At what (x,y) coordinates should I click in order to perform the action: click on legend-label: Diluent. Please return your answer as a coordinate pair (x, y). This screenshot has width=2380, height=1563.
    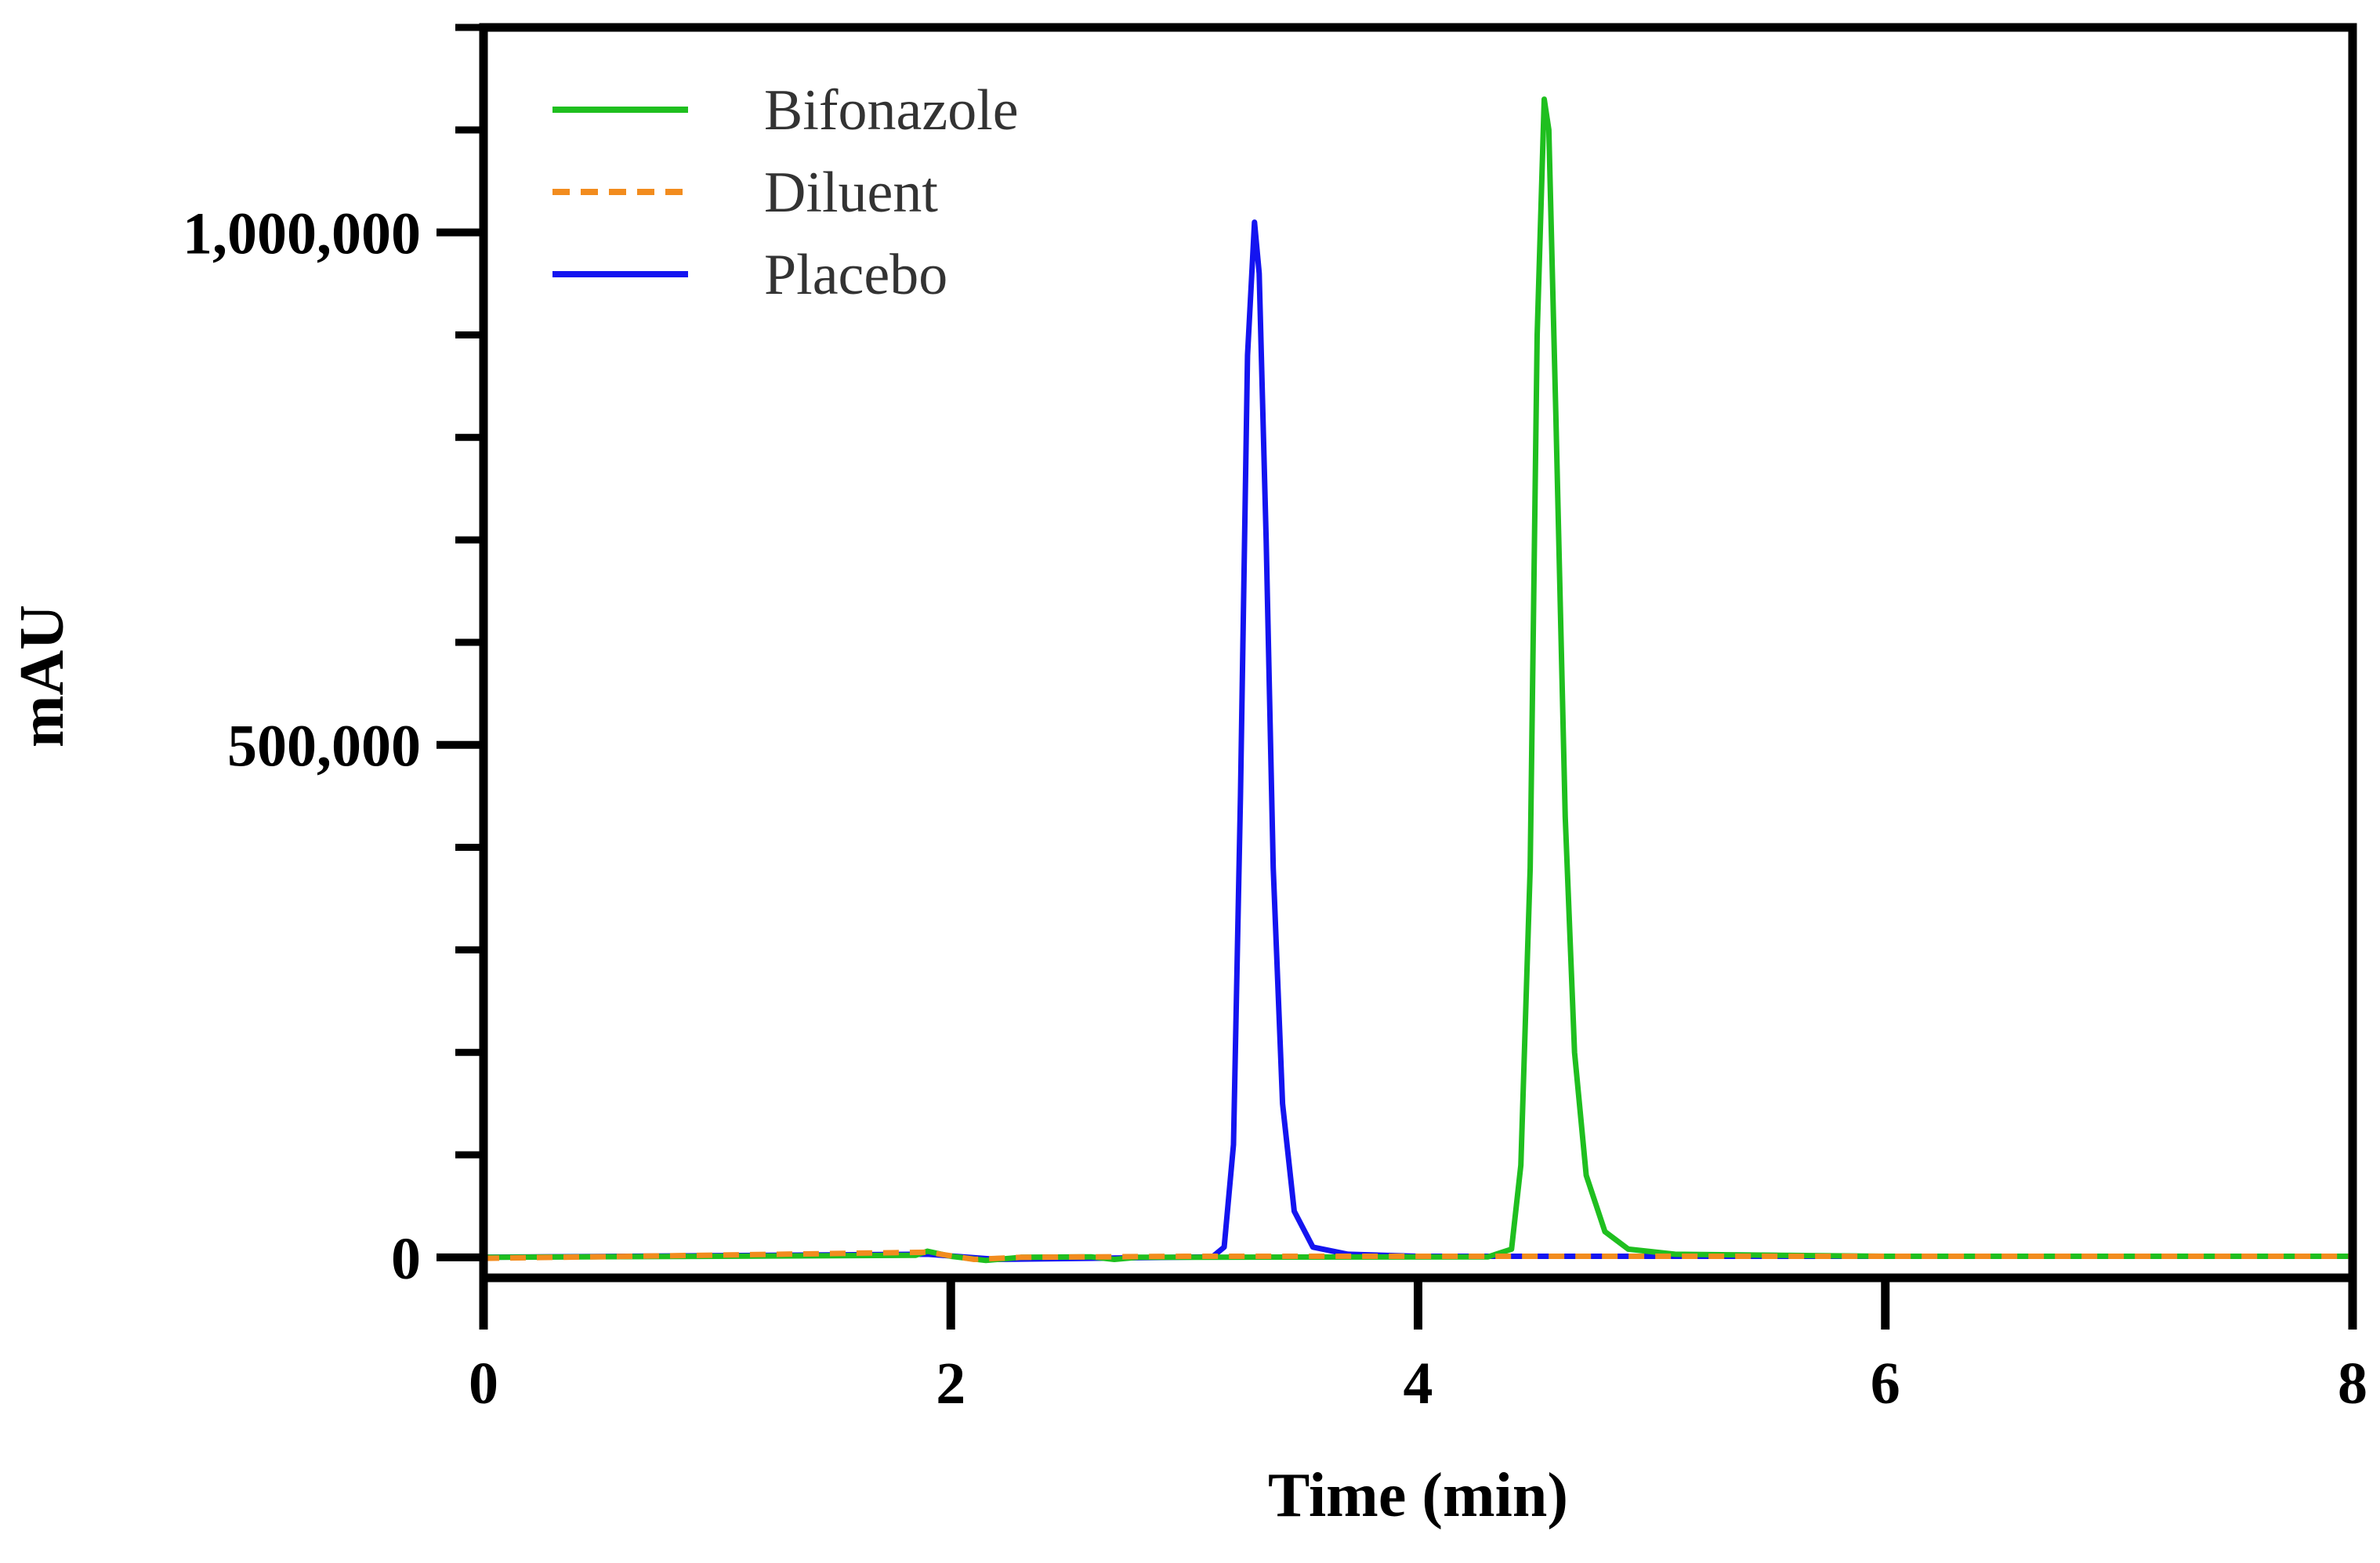
    Looking at the image, I should click on (851, 193).